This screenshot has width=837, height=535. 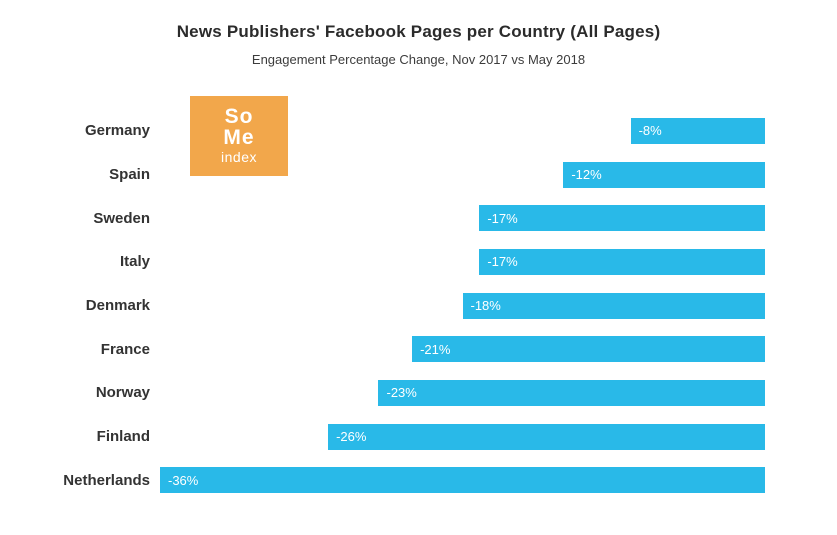 What do you see at coordinates (588, 349) in the screenshot?
I see `bar: -21%` at bounding box center [588, 349].